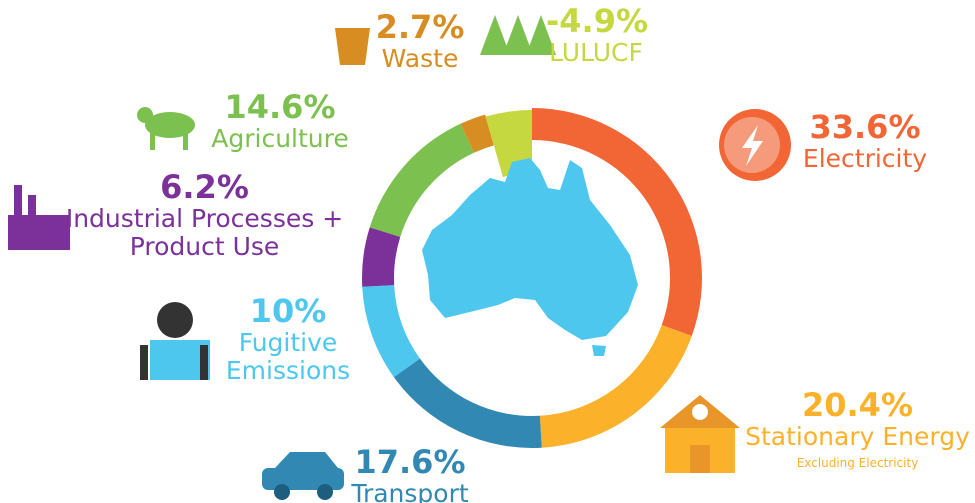 This screenshot has width=975, height=503. I want to click on category-label: Waste, so click(420, 59).